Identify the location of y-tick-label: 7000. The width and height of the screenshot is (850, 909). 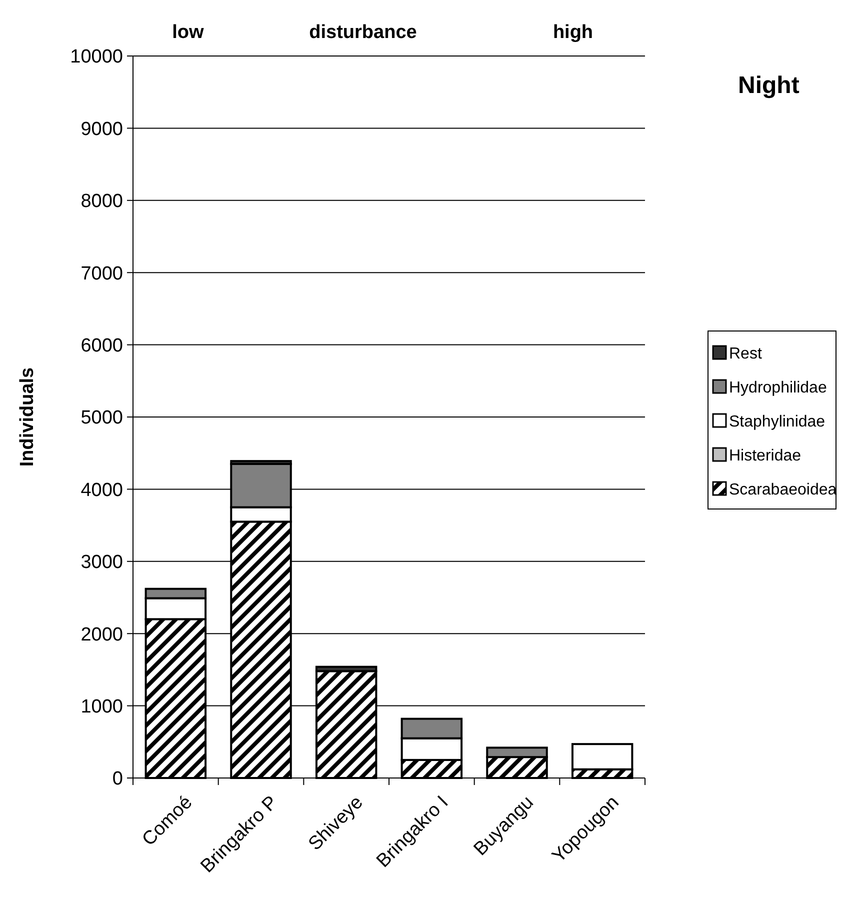
(101, 273).